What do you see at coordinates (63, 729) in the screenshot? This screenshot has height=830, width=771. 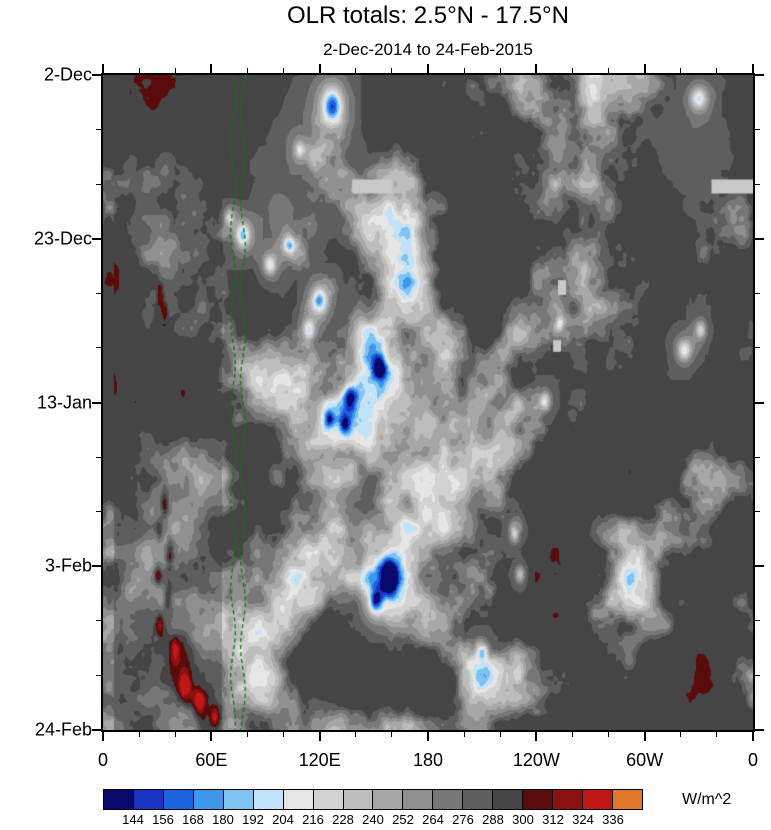 I see `y-tick-label: 24-Feb` at bounding box center [63, 729].